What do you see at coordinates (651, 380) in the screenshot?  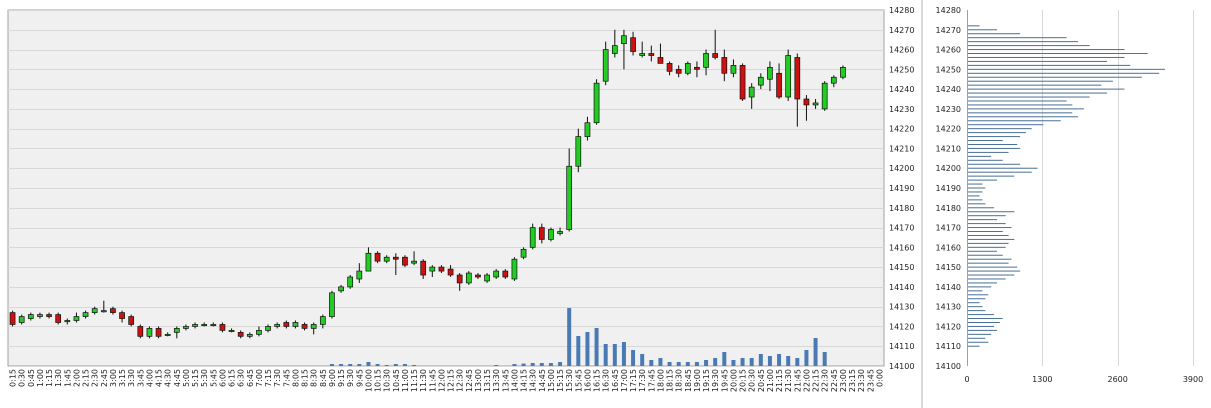 I see `x-tick-label: 17:45` at bounding box center [651, 380].